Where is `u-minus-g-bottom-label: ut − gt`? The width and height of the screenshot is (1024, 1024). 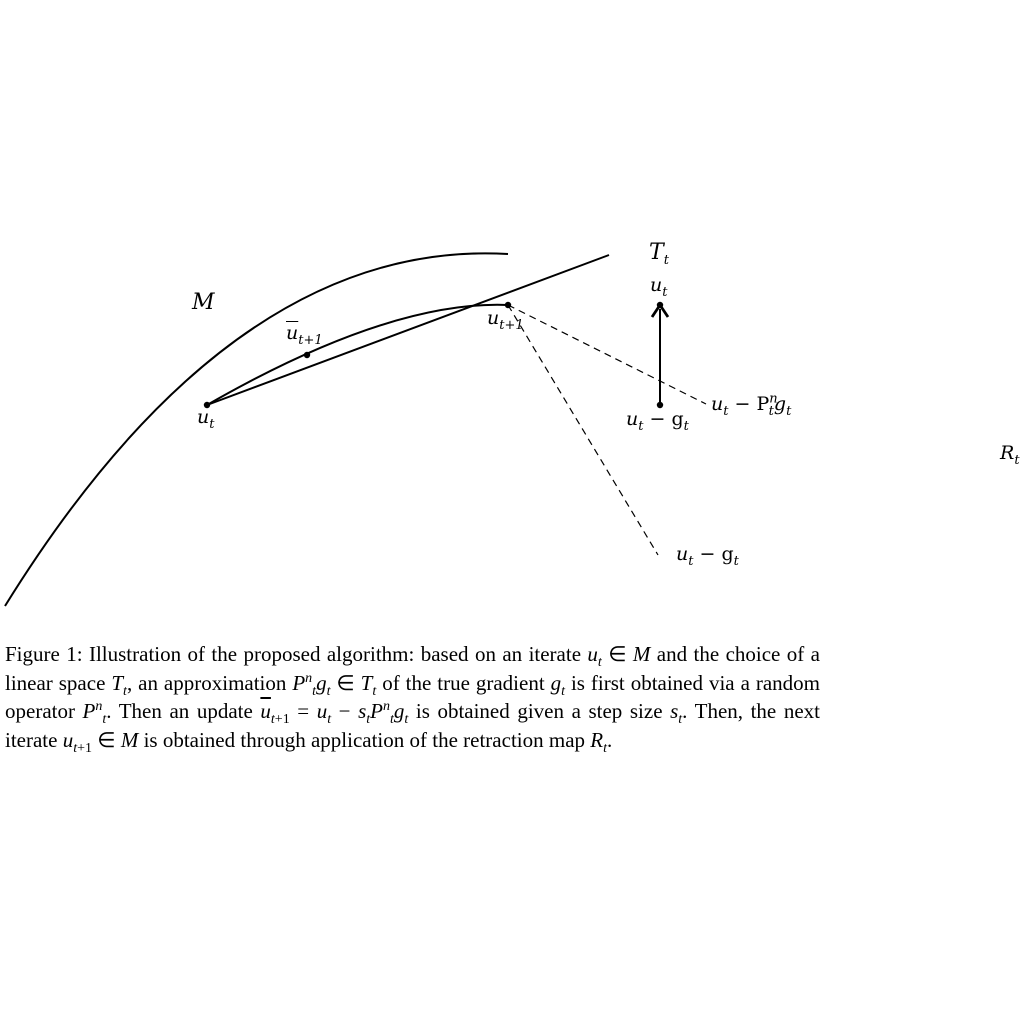
u-minus-g-bottom-label: ut − gt is located at coordinates (707, 556).